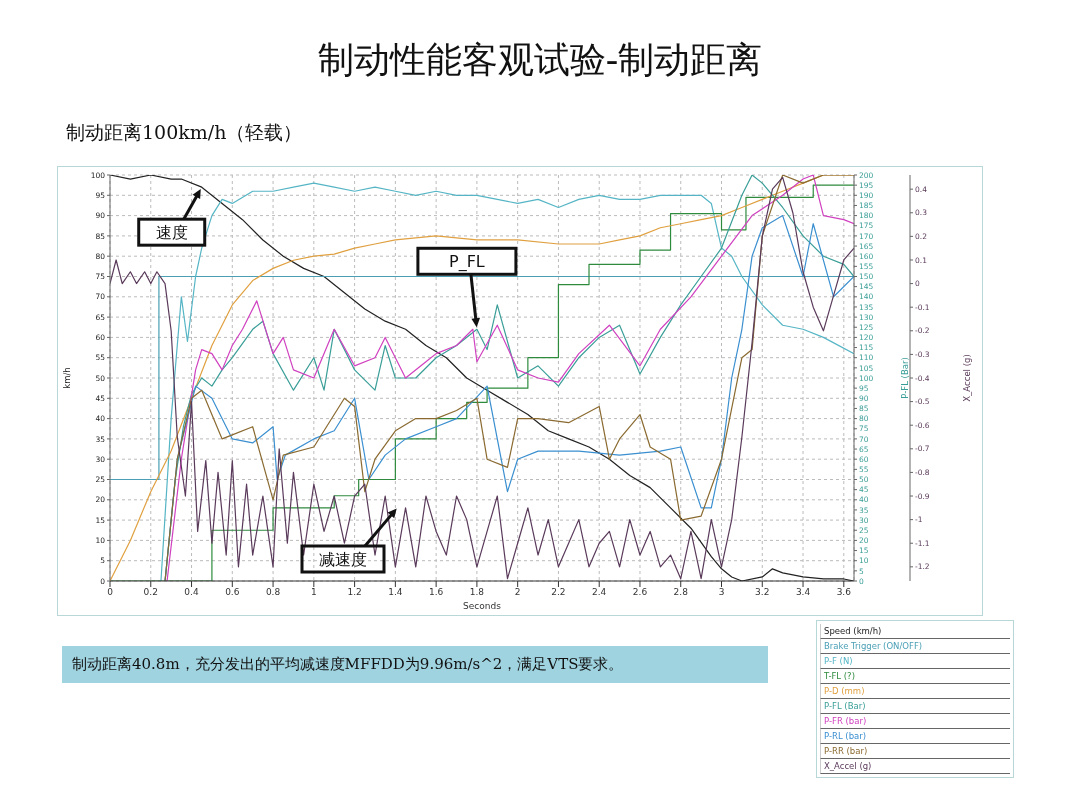  What do you see at coordinates (599, 592) in the screenshot?
I see `x-tick-label: 2.4` at bounding box center [599, 592].